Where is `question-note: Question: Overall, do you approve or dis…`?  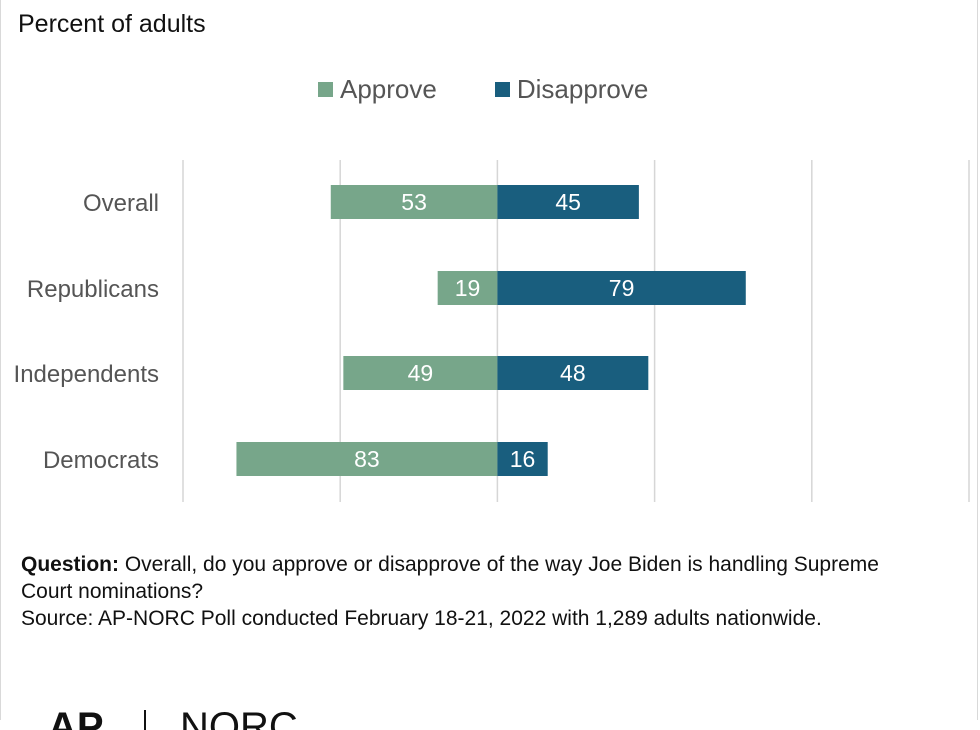
question-note: Question: Overall, do you approve or dis… is located at coordinates (471, 578).